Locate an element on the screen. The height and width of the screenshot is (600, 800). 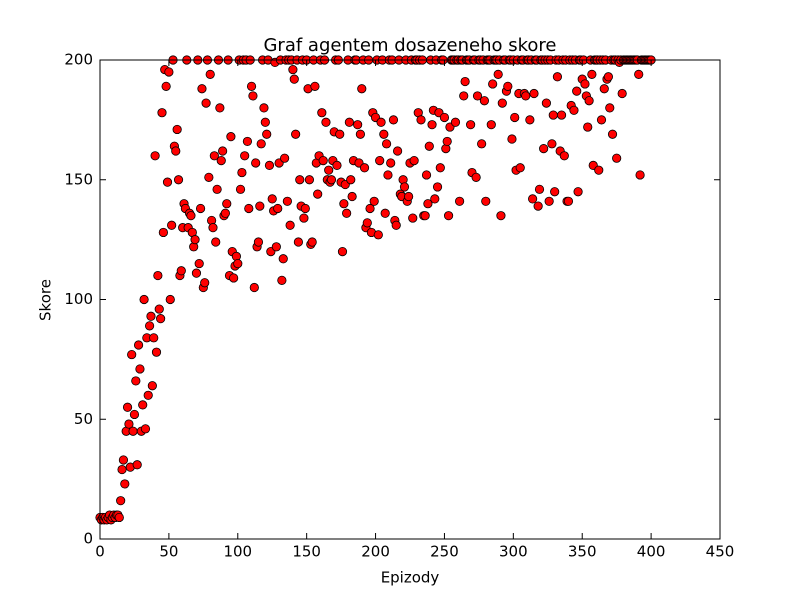
x-tick-label: 50 is located at coordinates (168, 552).